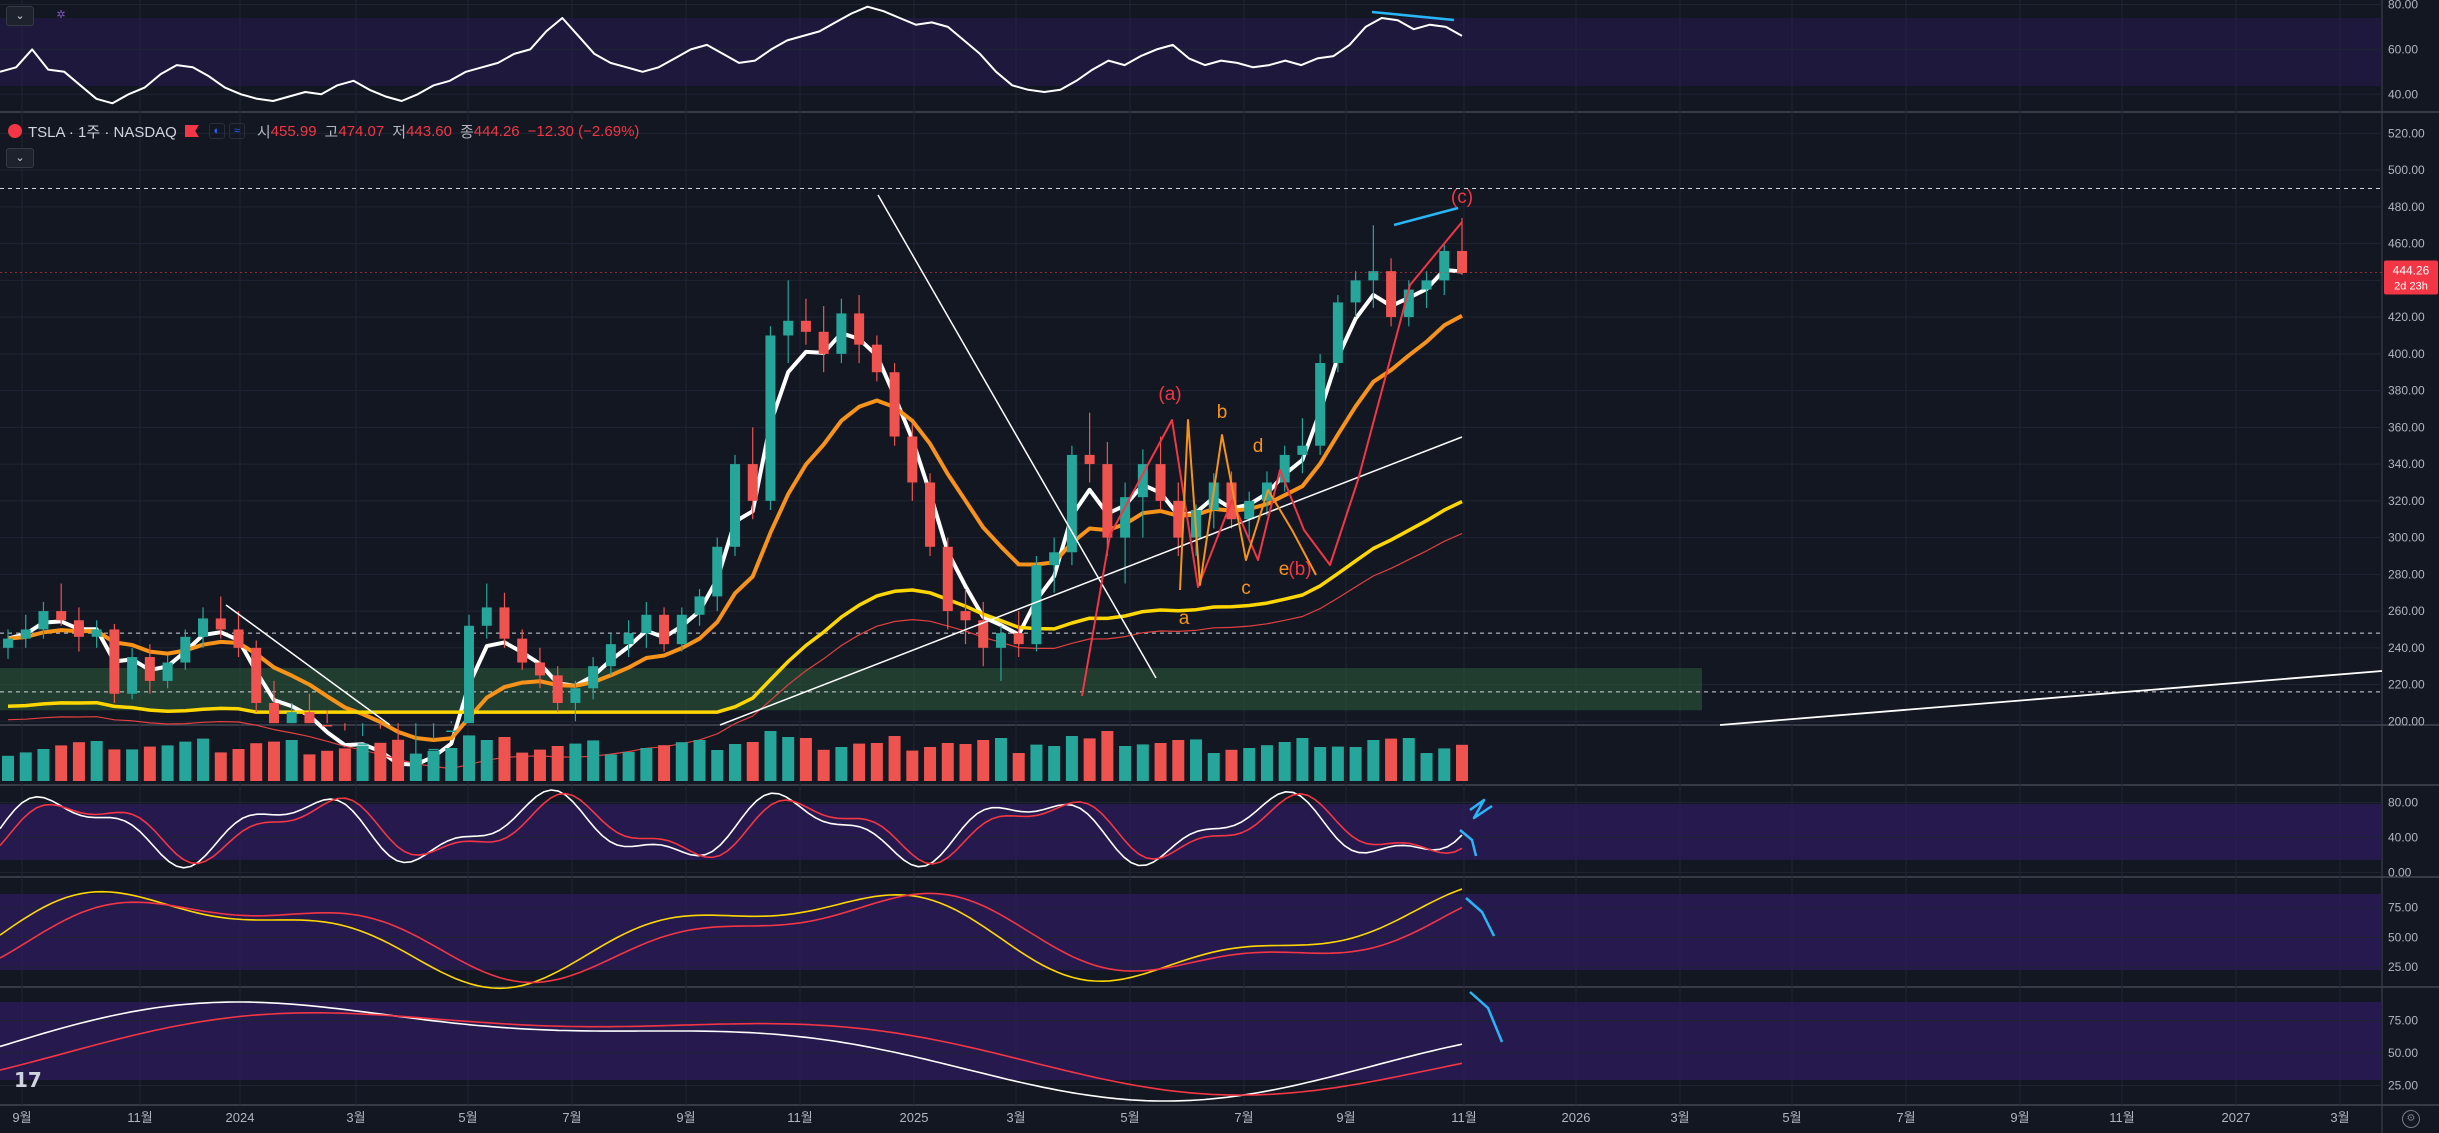 The width and height of the screenshot is (2439, 1133). I want to click on candle-countdown: 2d 23h, so click(2411, 287).